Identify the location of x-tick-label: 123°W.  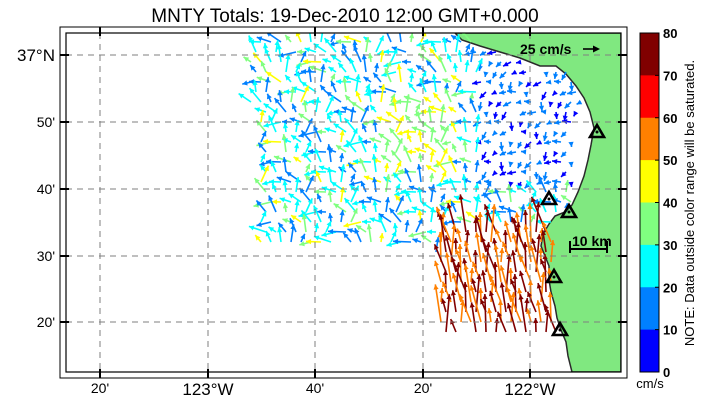
(207, 389).